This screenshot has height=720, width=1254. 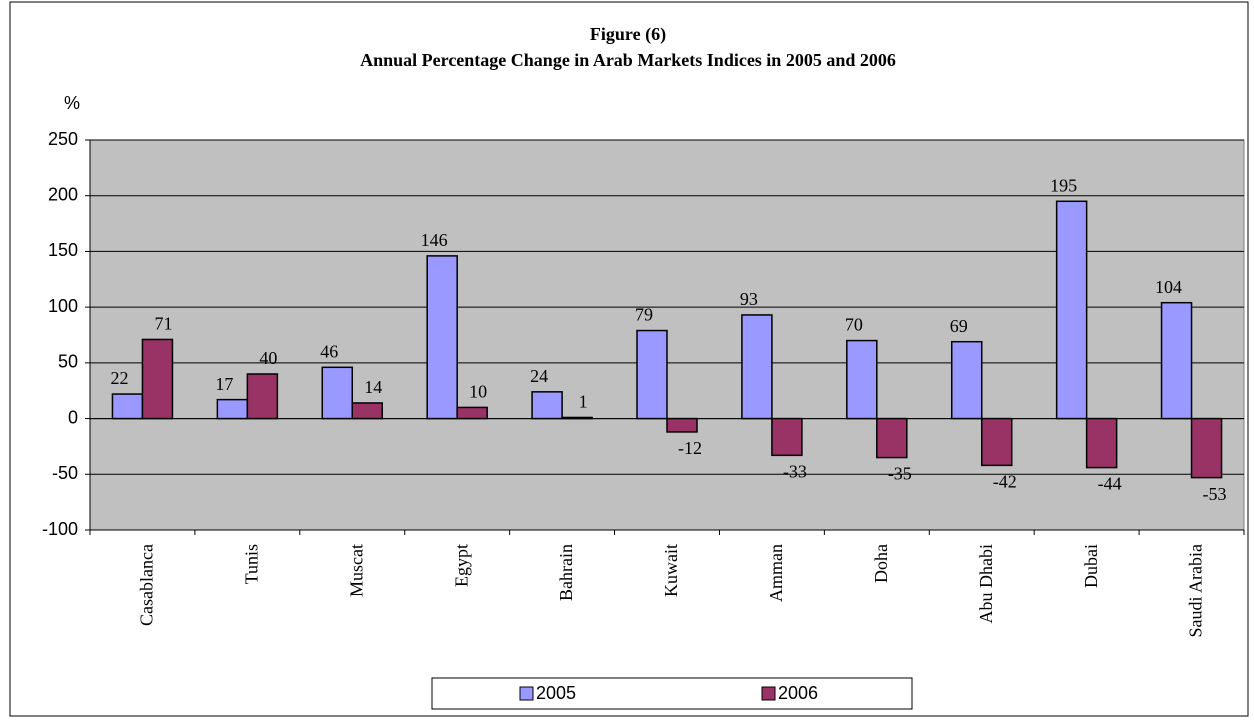 What do you see at coordinates (881, 563) in the screenshot?
I see `x-tick-label: Doha` at bounding box center [881, 563].